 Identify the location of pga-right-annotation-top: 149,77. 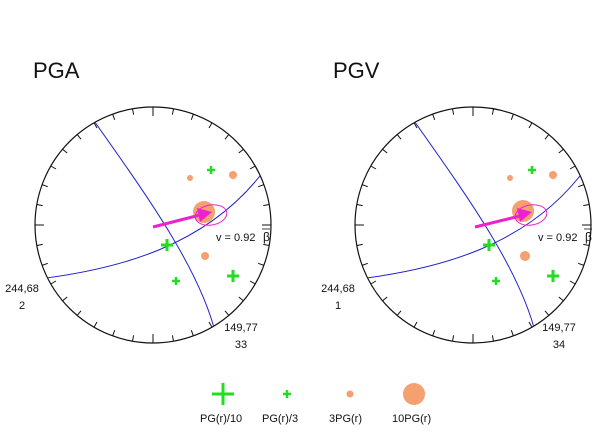
(241, 328).